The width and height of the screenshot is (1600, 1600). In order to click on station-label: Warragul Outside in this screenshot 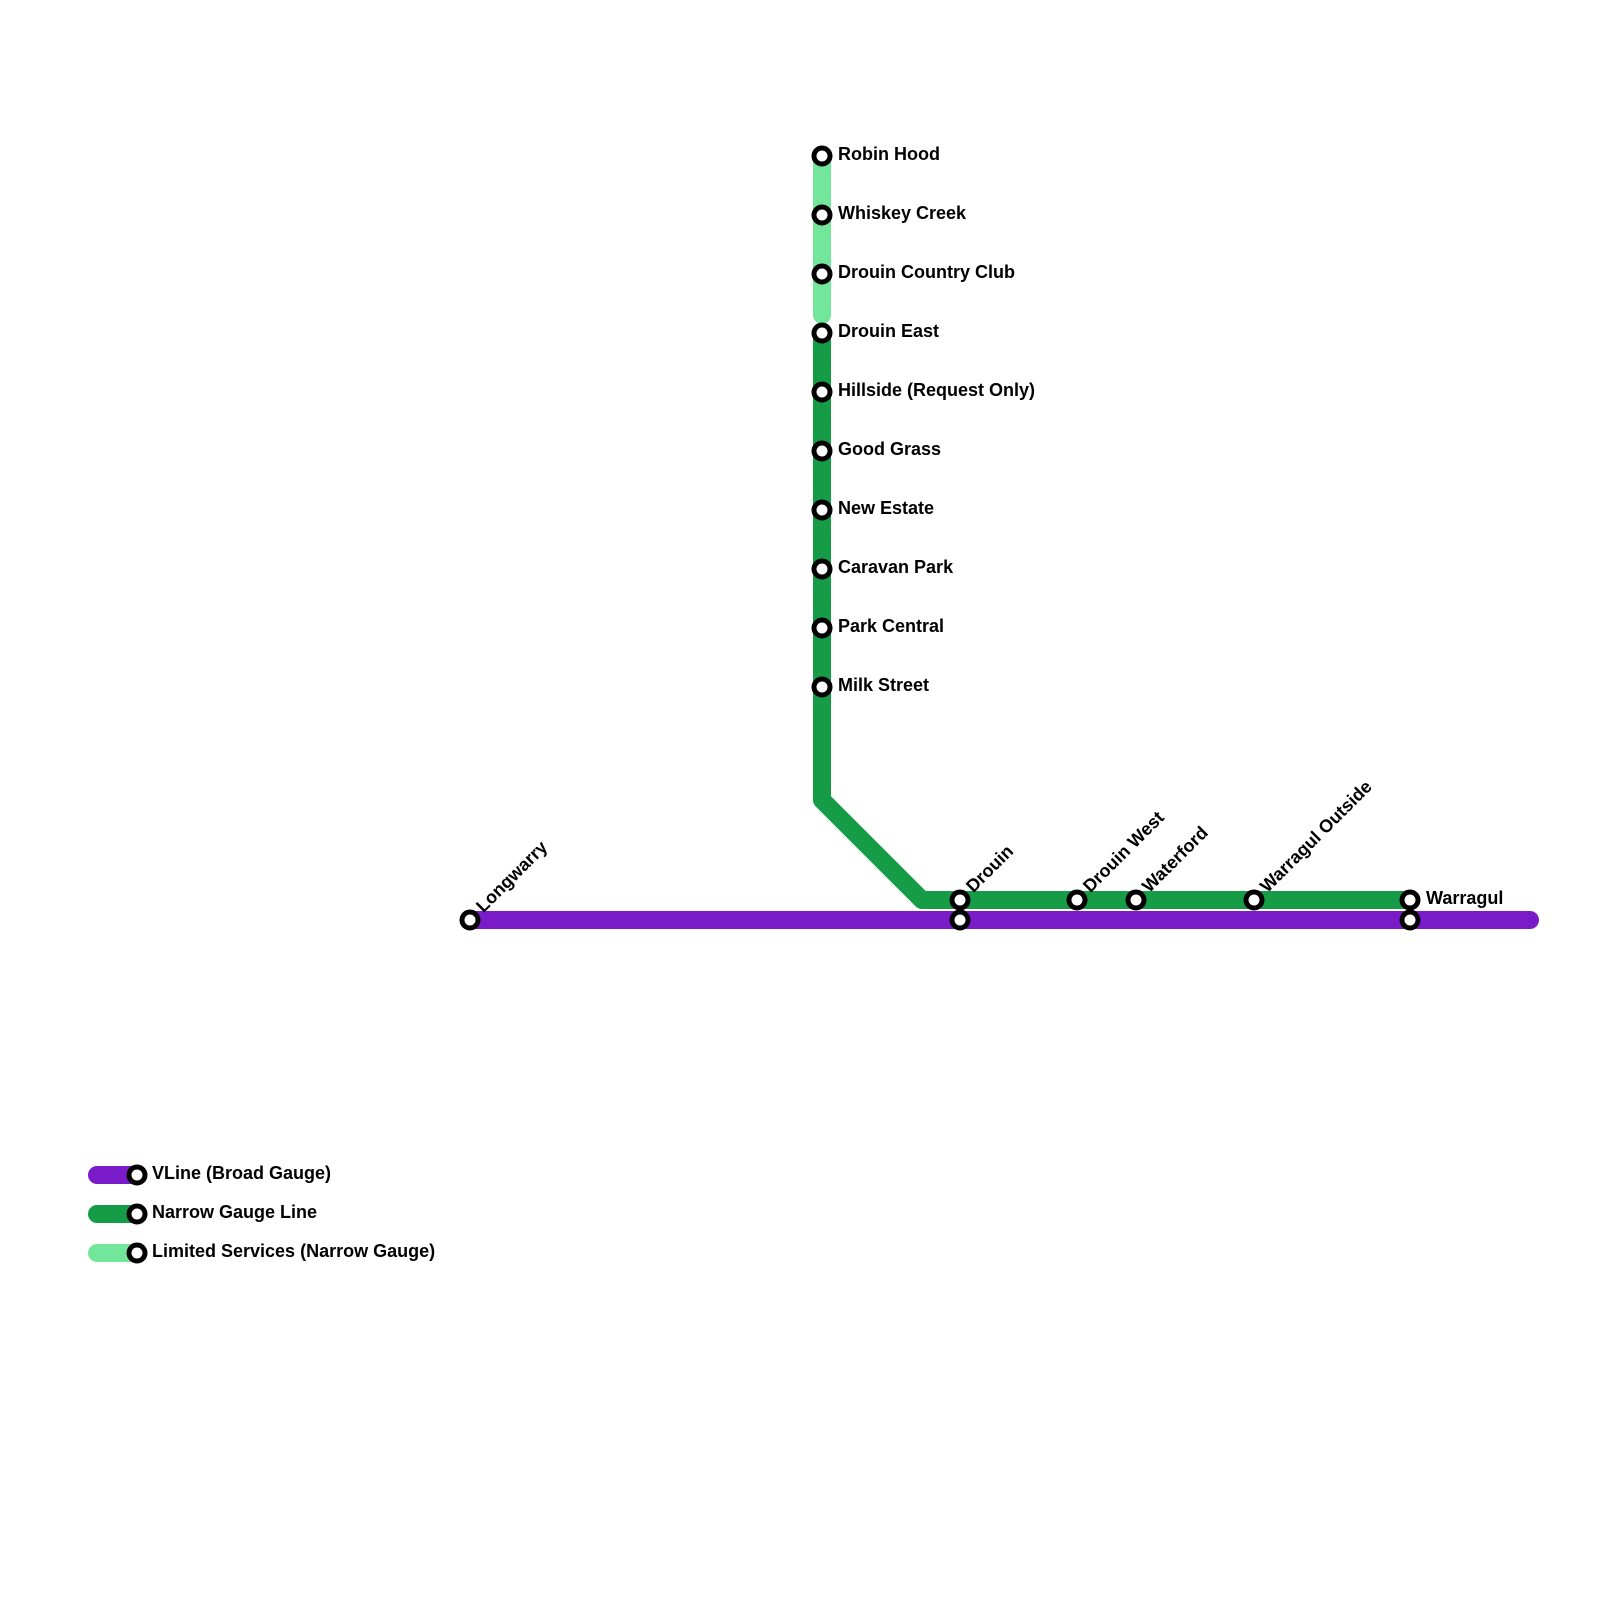, I will do `click(1316, 836)`.